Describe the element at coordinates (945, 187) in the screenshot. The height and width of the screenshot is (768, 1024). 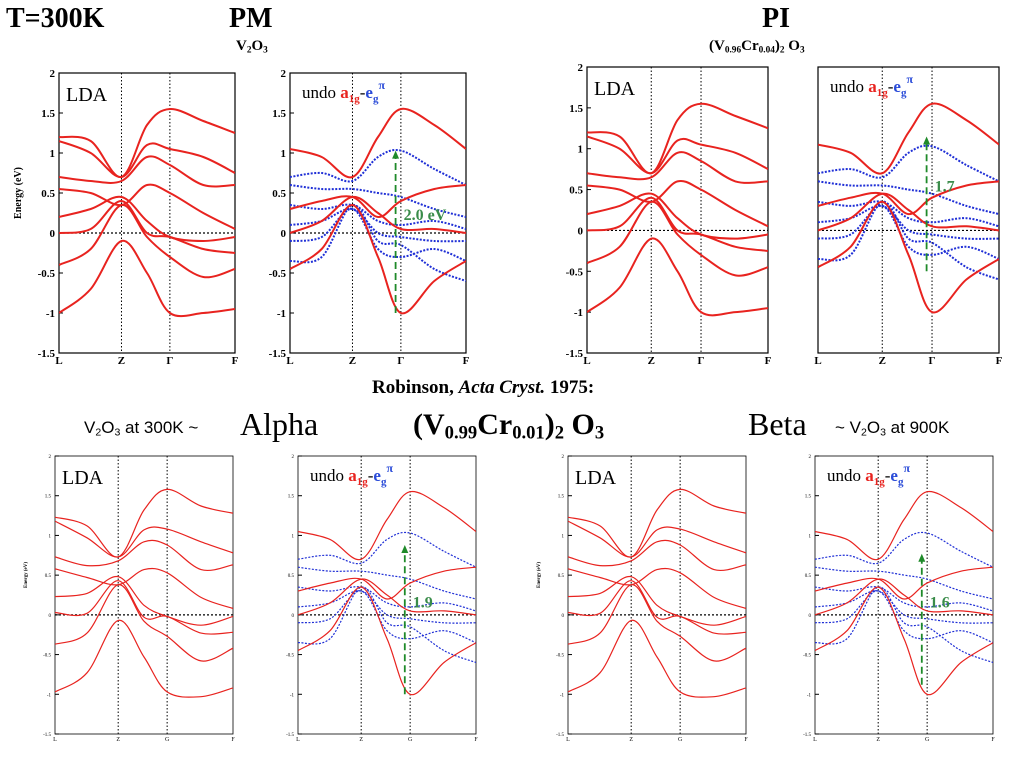
I see `gap-value: 1.7` at that location.